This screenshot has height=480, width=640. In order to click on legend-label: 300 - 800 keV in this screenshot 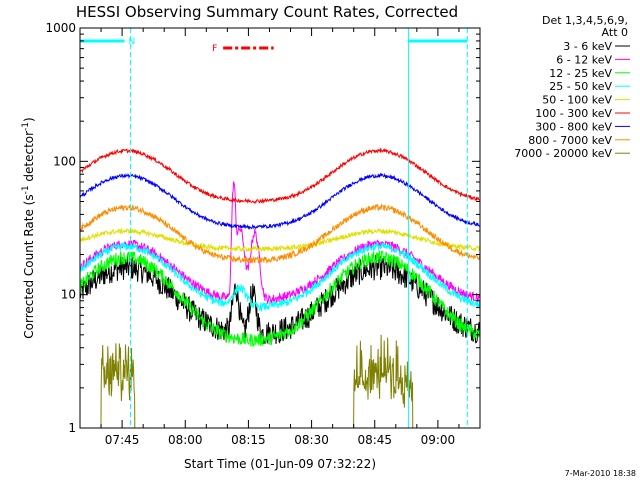, I will do `click(573, 126)`.